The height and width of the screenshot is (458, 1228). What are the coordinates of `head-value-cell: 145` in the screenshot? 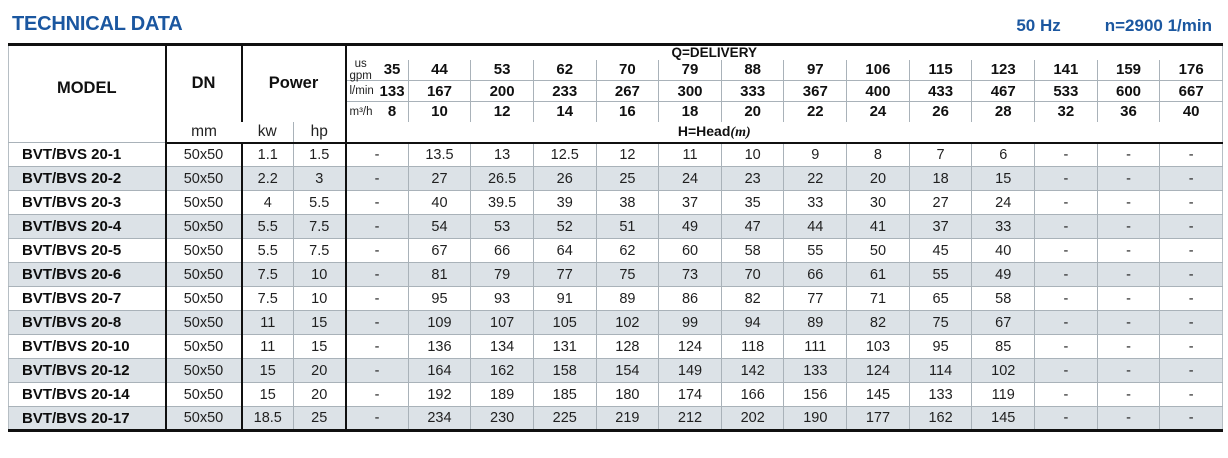 It's located at (878, 394).